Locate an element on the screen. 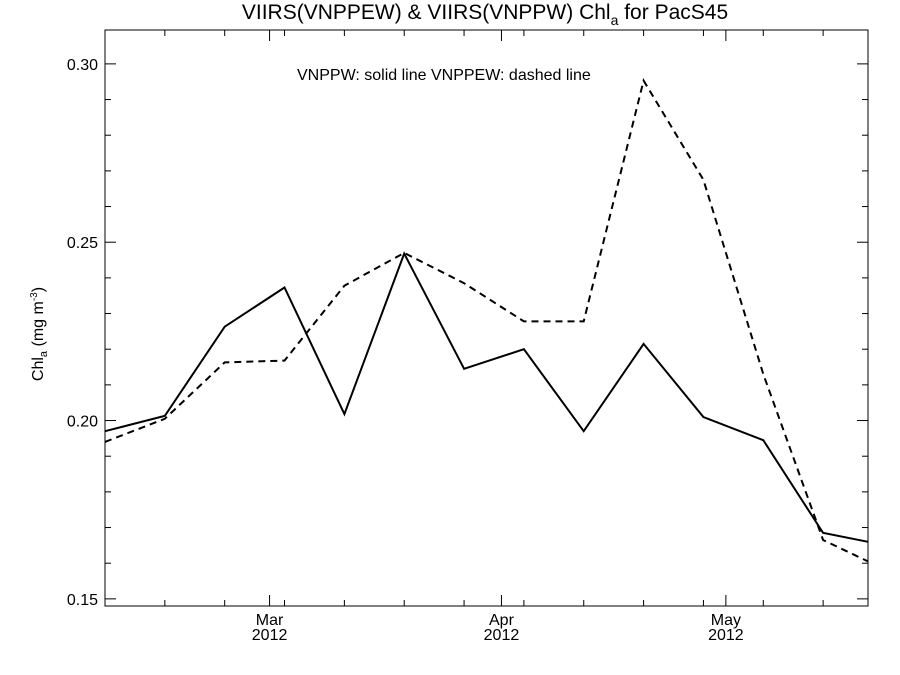  ylabel-subscript: a is located at coordinates (44, 353).